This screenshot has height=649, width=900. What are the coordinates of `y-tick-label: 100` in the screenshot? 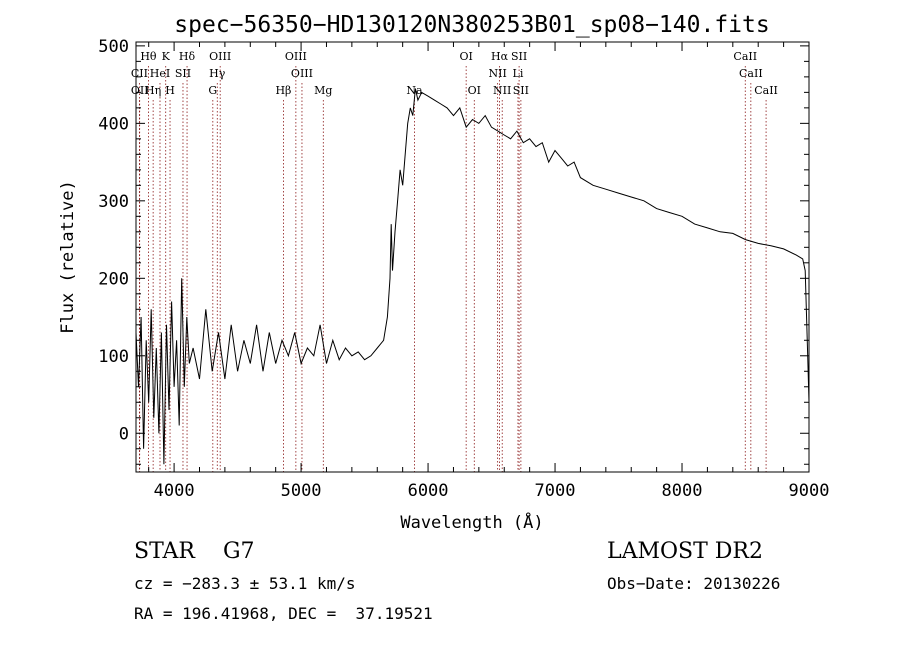 It's located at (113, 357).